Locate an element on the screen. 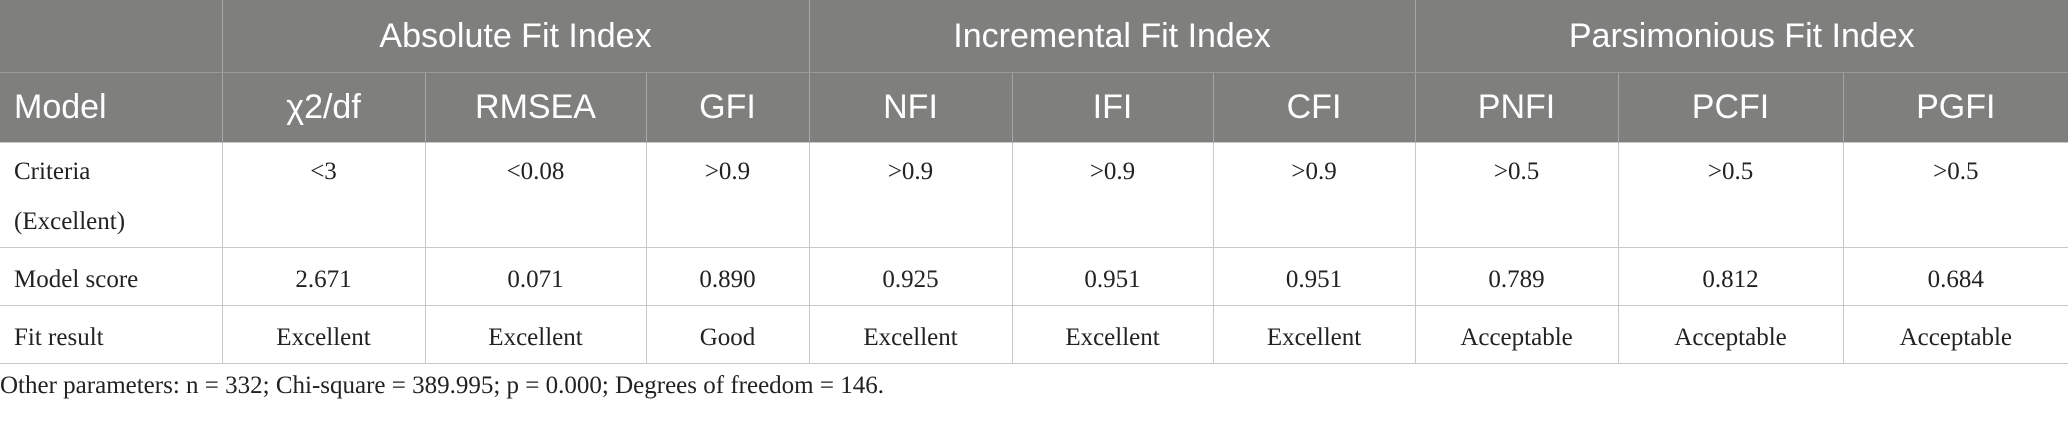  table-cell: 0.925 is located at coordinates (910, 276).